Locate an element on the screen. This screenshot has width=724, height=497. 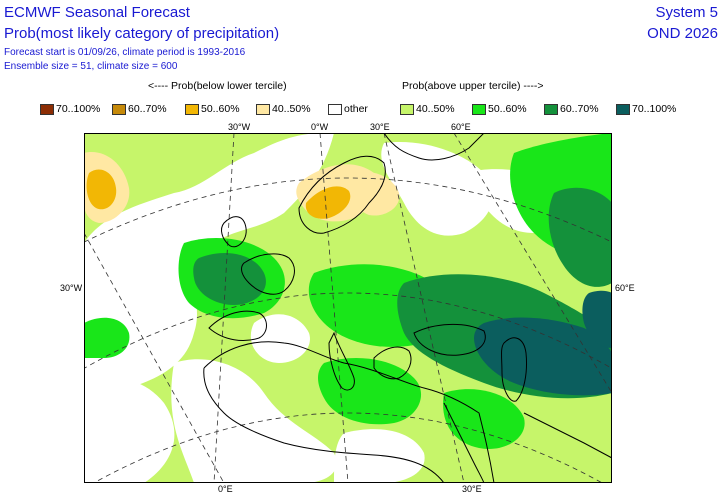
legend-item-above-40-50: 40..50% is located at coordinates (427, 109).